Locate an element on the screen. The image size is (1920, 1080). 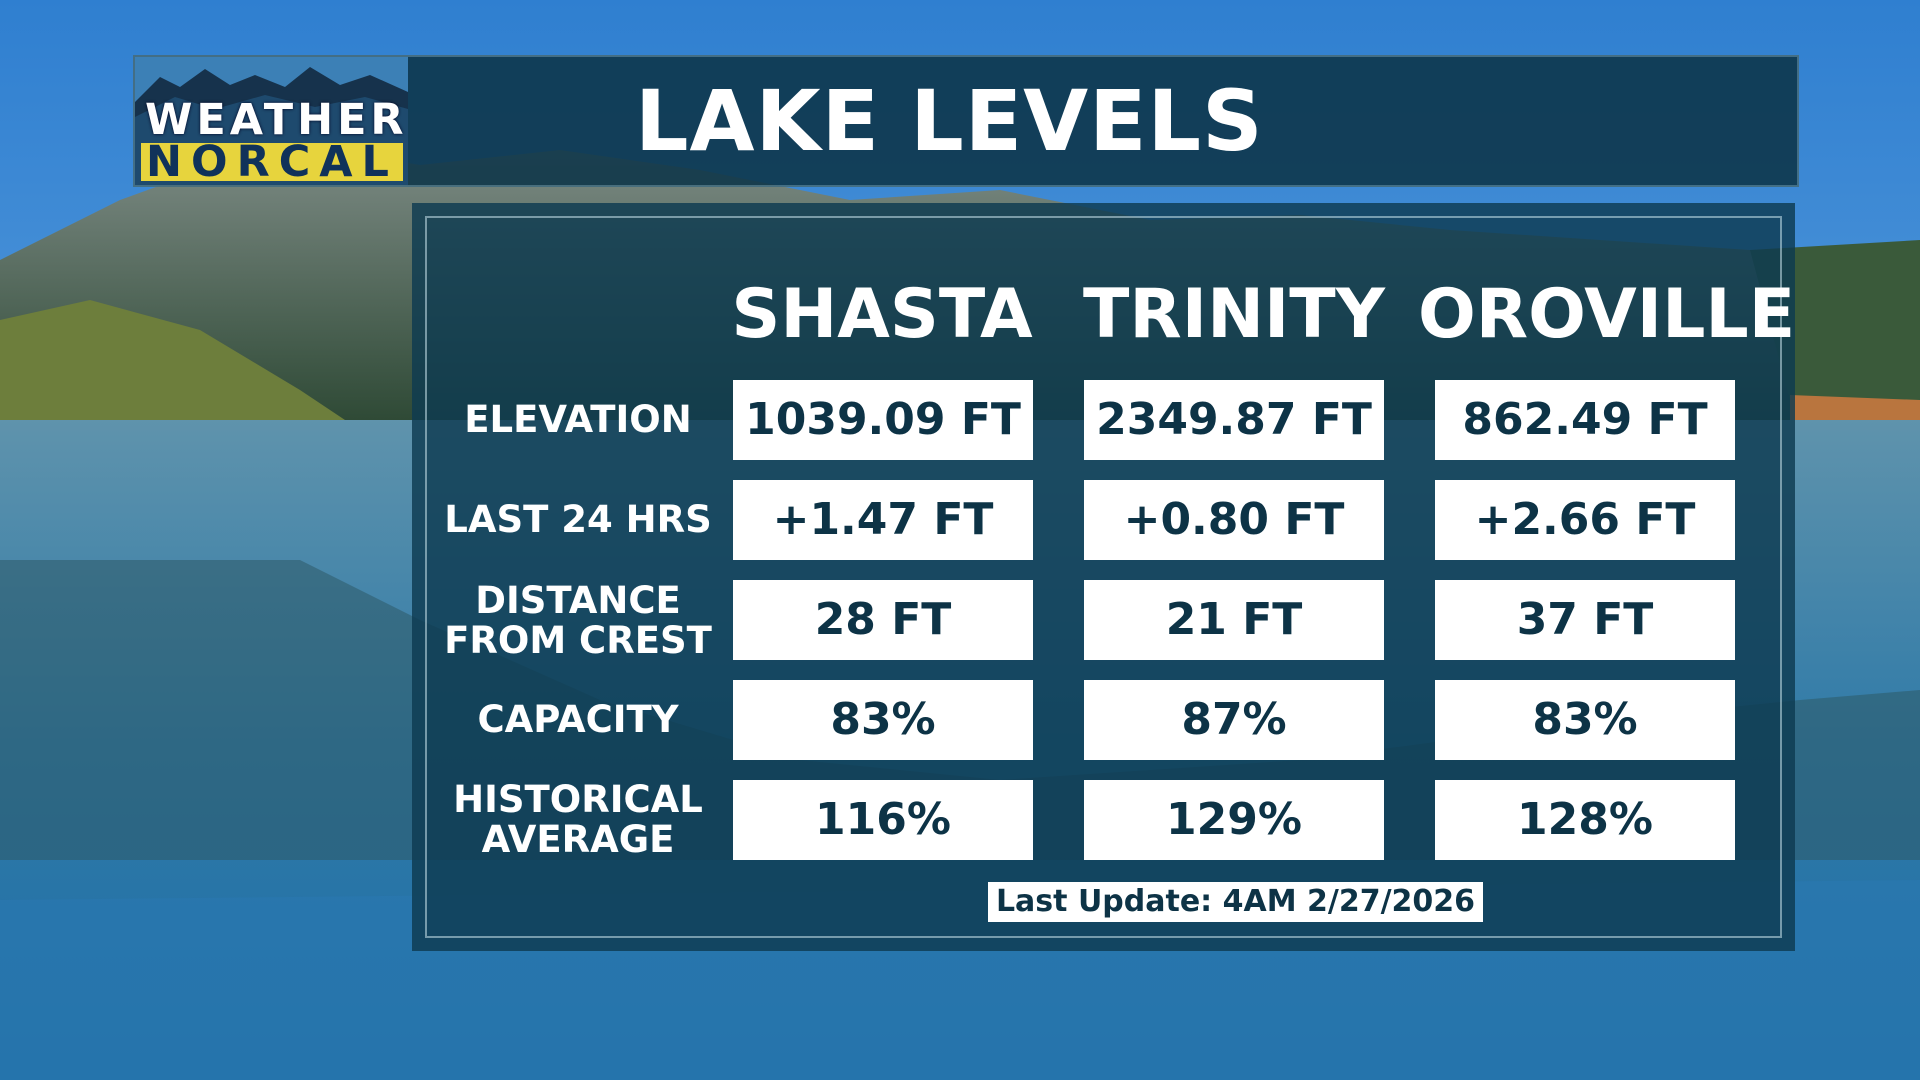
cell-oroville-last-24-hrs: +2.66 FT is located at coordinates (1585, 520).